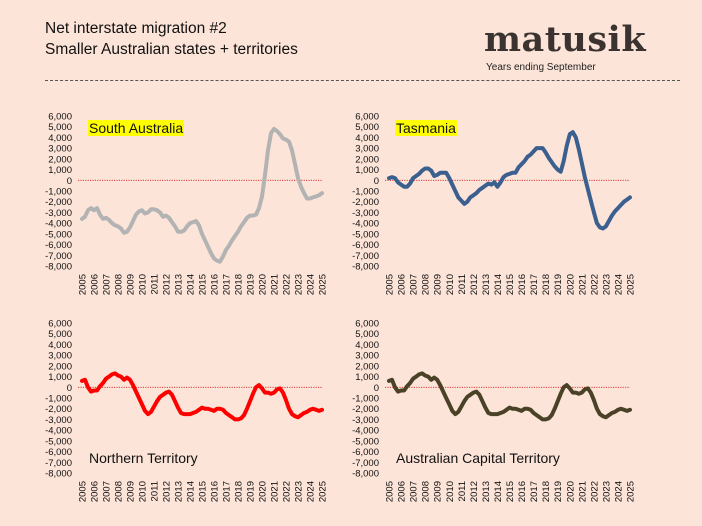 Image resolution: width=702 pixels, height=526 pixels. I want to click on page-subtitle: Smaller Australian states + territories, so click(171, 49).